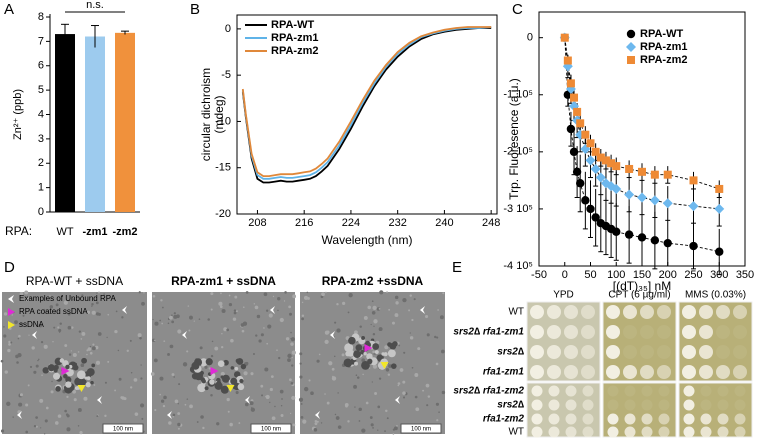 The height and width of the screenshot is (438, 757). Describe the element at coordinates (9, 267) in the screenshot. I see `panel-letter: D` at that location.